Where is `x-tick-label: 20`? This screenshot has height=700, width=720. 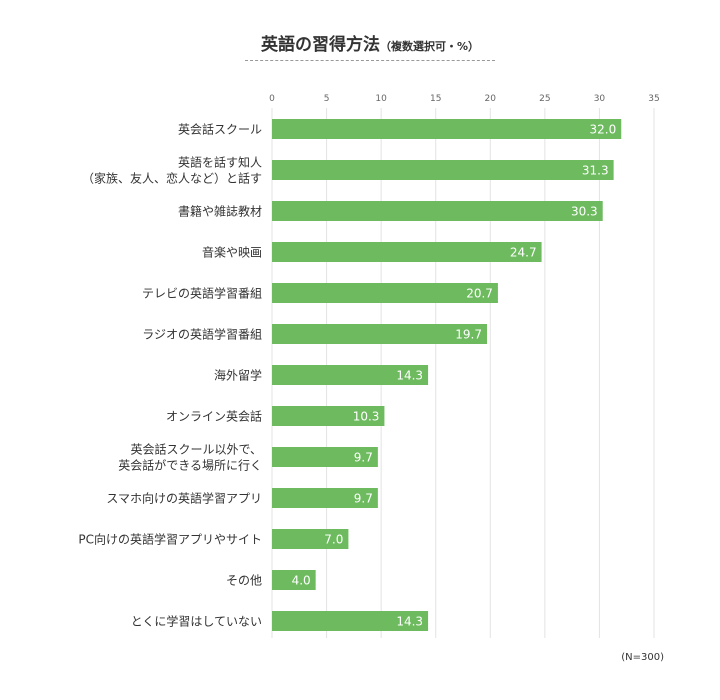
x-tick-label: 20 is located at coordinates (491, 99).